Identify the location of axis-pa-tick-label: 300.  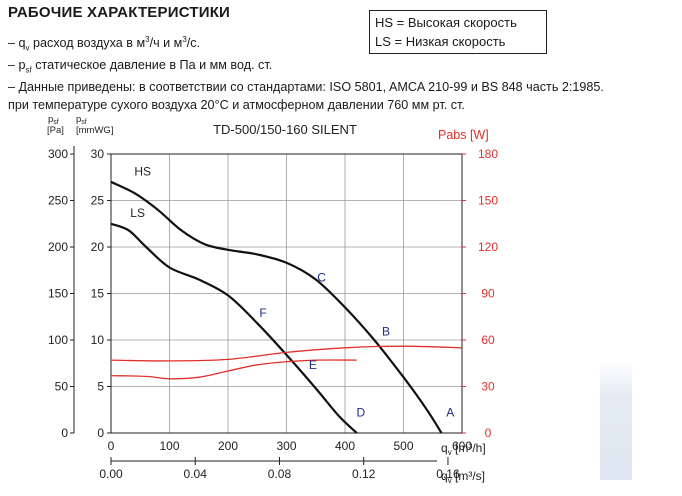
(58, 154).